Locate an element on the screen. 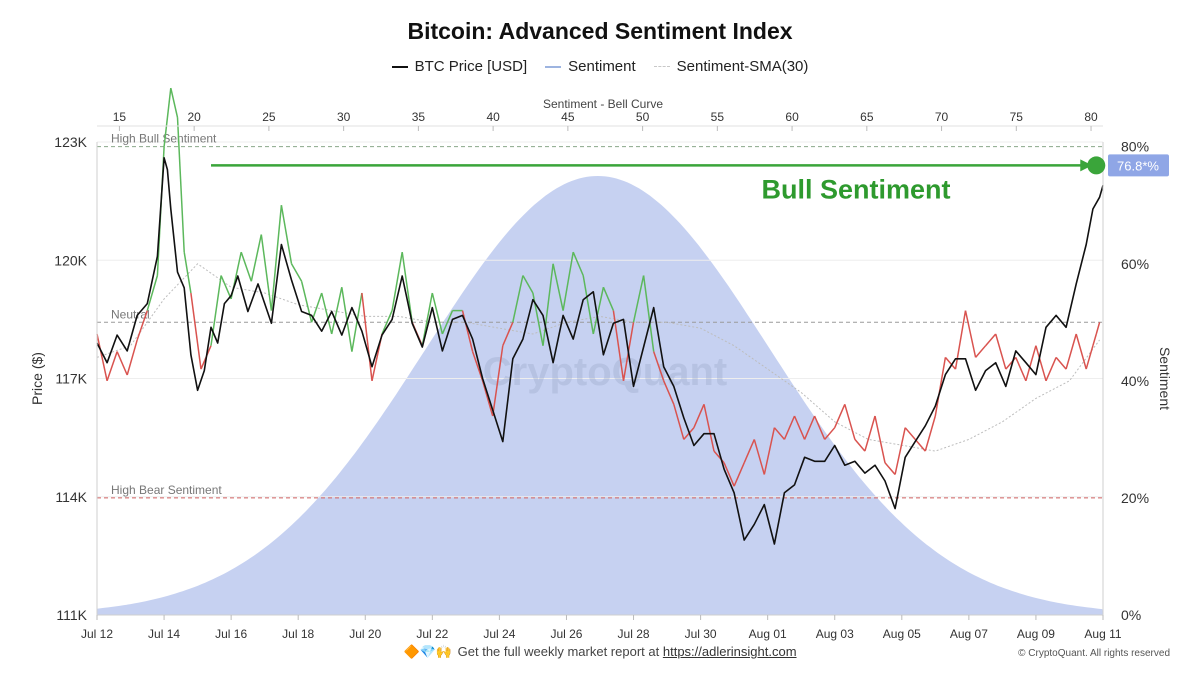  value-badge-label: 76.8*% is located at coordinates (1138, 165).